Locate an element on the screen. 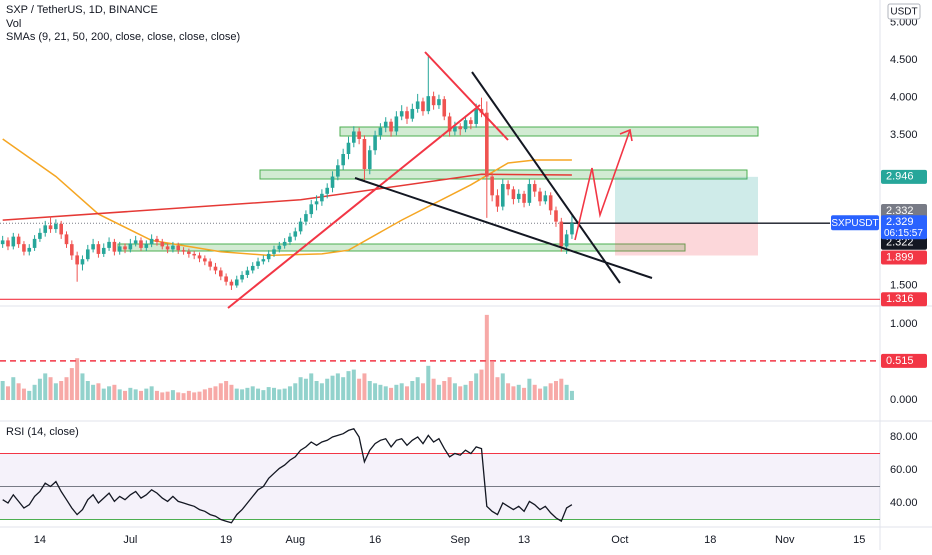  y-tick-label: 4.500 is located at coordinates (904, 60).